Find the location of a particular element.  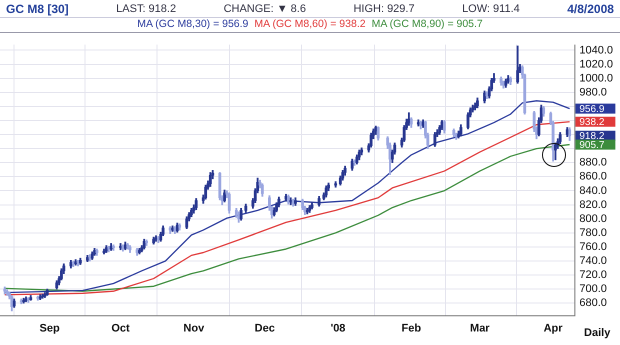

text: HIGH: 929.7 is located at coordinates (384, 8).